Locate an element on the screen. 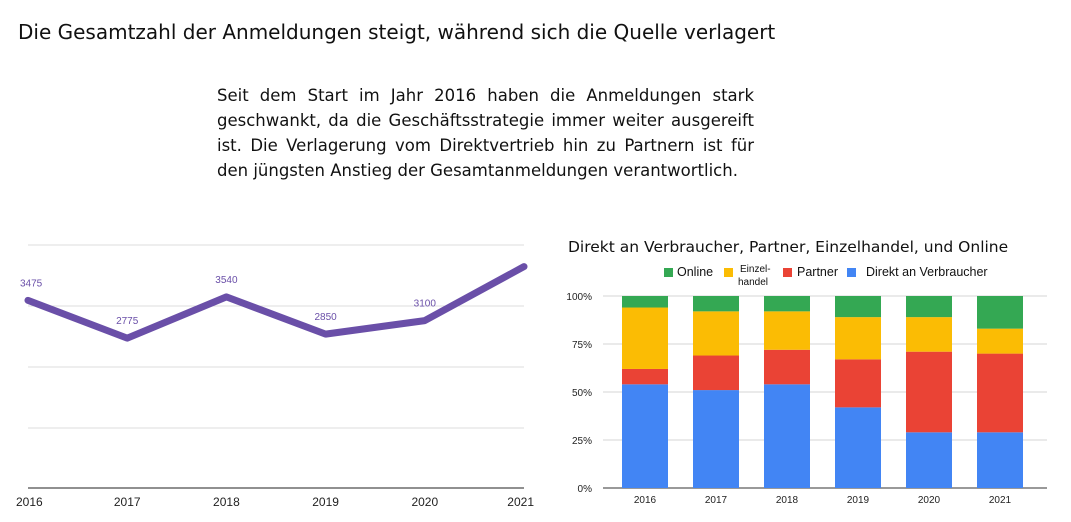 The height and width of the screenshot is (522, 1071). bar-2021-direkt-an-verbraucher is located at coordinates (1000, 460).